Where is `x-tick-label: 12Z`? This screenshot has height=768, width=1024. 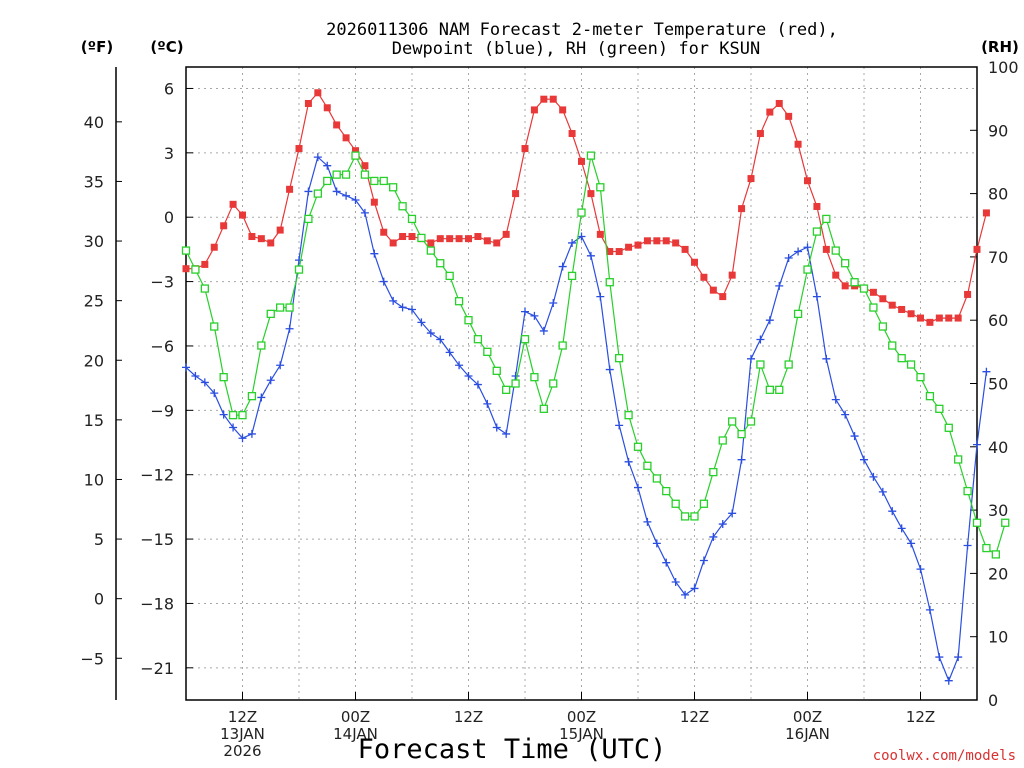 x-tick-label: 12Z is located at coordinates (242, 717).